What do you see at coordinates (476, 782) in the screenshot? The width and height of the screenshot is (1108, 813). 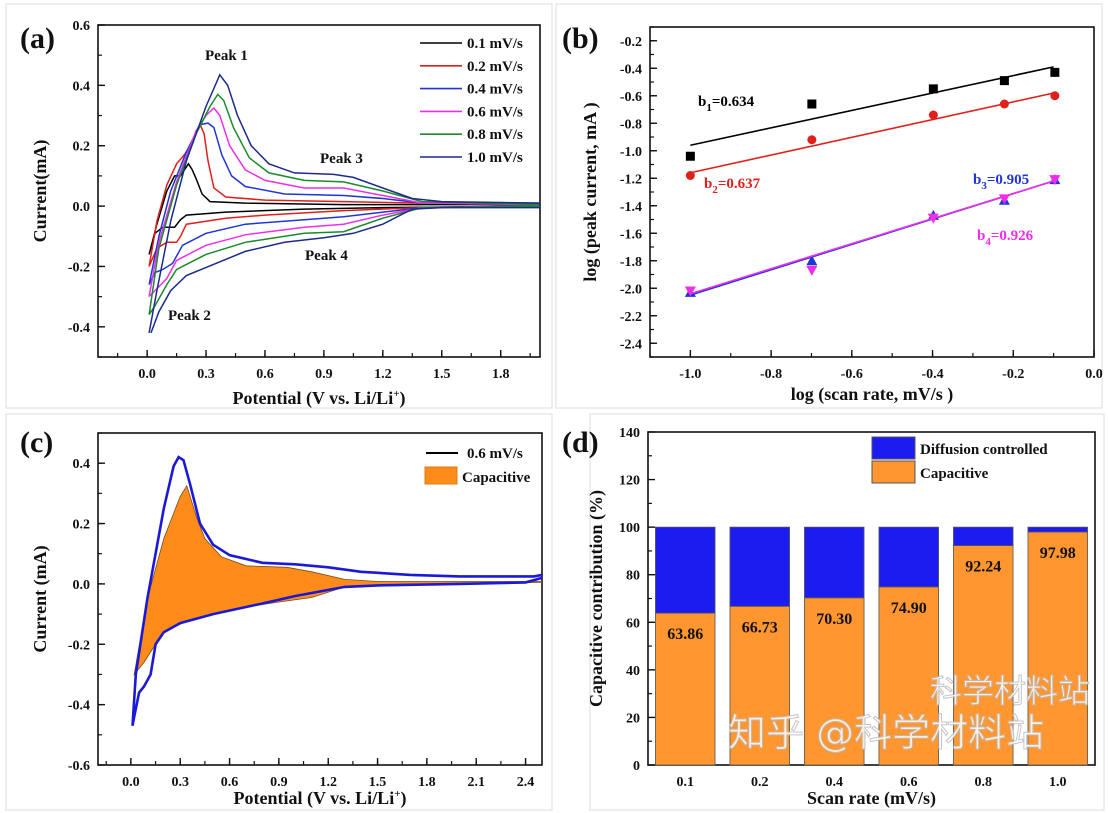 I see `x-tick-label: 2.1` at bounding box center [476, 782].